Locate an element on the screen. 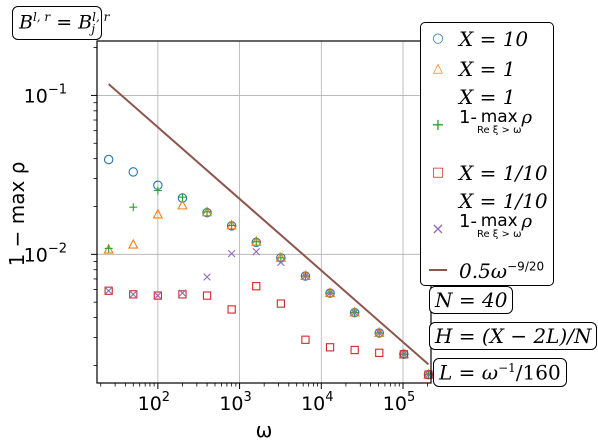  l-annotation: L = ω−1/160 is located at coordinates (500, 372).